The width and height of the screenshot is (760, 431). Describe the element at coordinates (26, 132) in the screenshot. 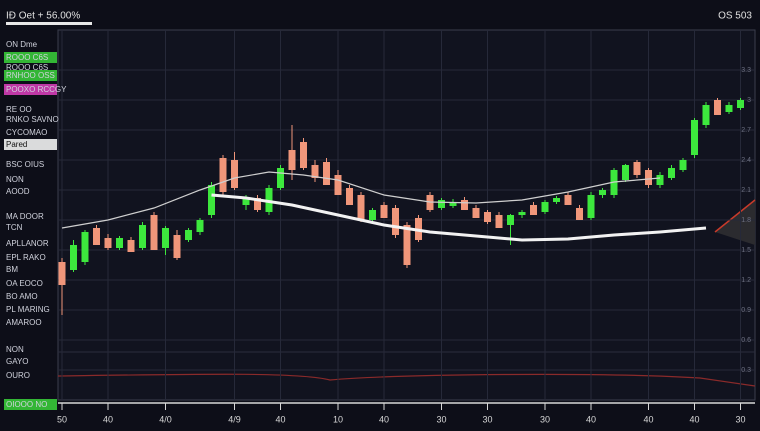

I see `sidebar-item: CYCOMAO` at that location.